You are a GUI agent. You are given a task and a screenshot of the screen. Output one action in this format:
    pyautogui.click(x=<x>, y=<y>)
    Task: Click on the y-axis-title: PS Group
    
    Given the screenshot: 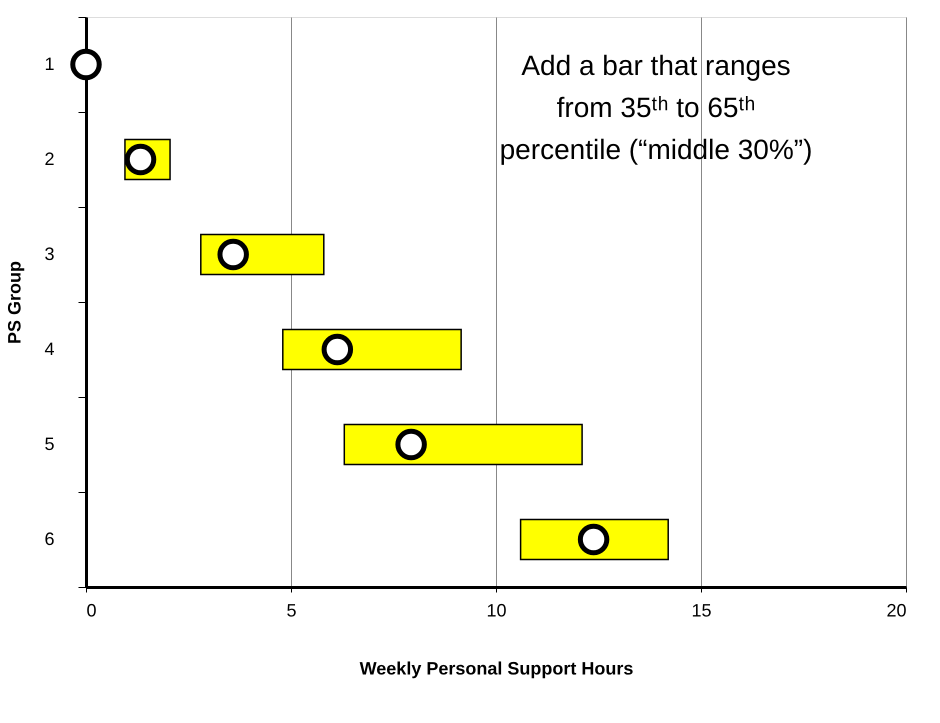 What is the action you would take?
    pyautogui.click(x=14, y=302)
    